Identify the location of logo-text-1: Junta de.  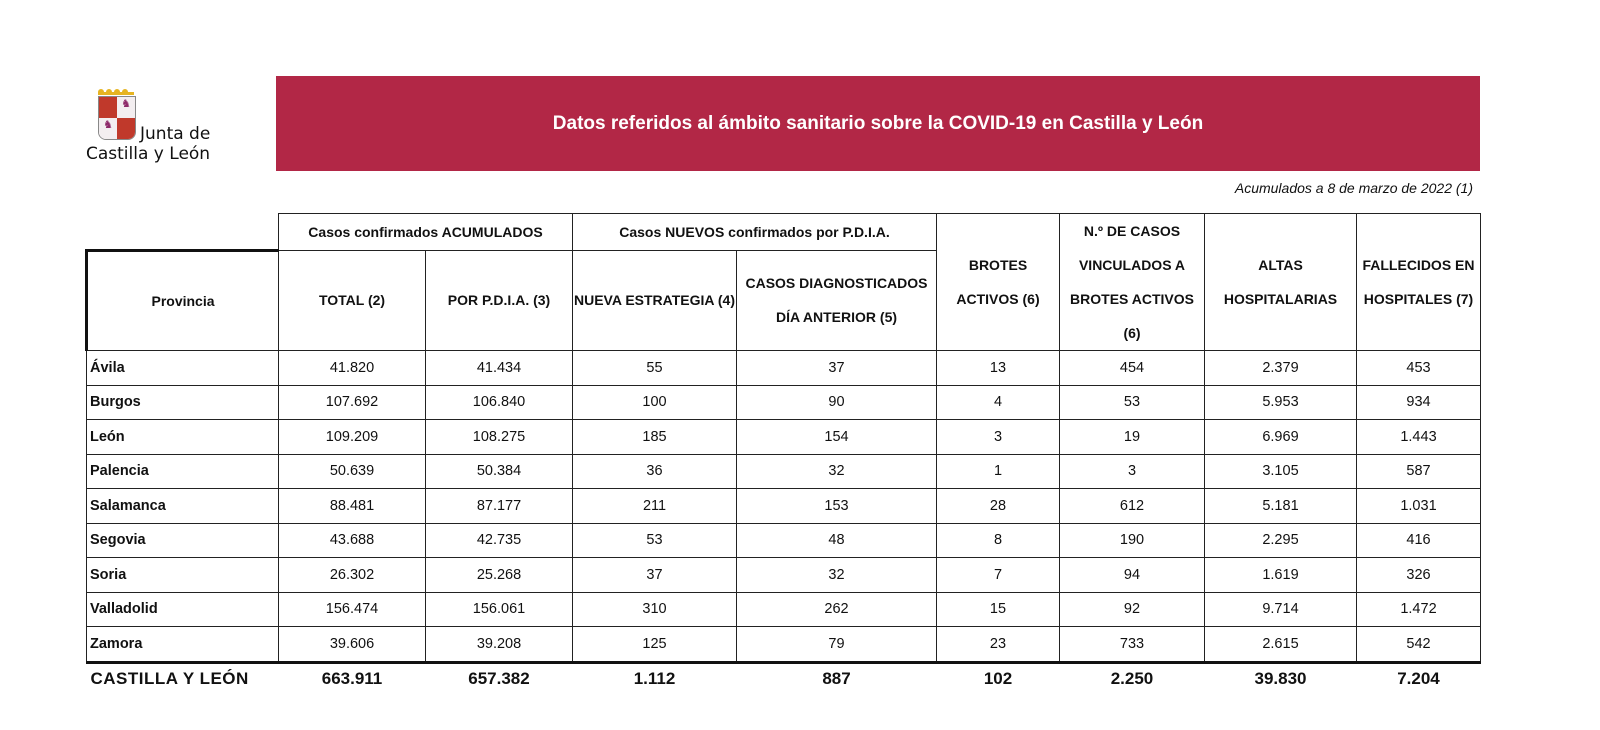
(175, 134).